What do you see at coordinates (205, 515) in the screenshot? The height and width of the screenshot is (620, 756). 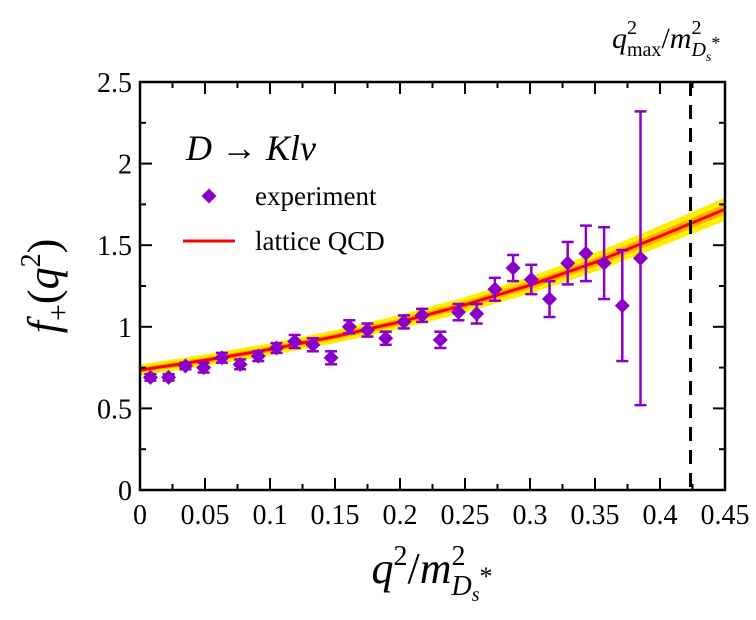 I see `x-tick-label: 0.05` at bounding box center [205, 515].